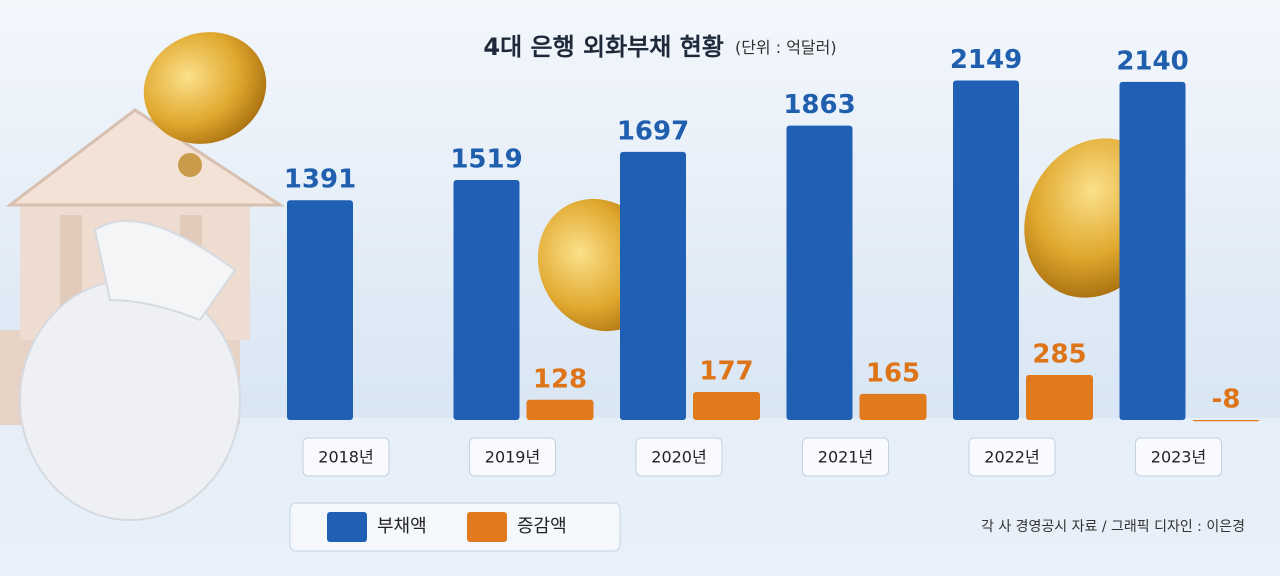 Image resolution: width=1280 pixels, height=576 pixels. I want to click on value-label: 165, so click(893, 373).